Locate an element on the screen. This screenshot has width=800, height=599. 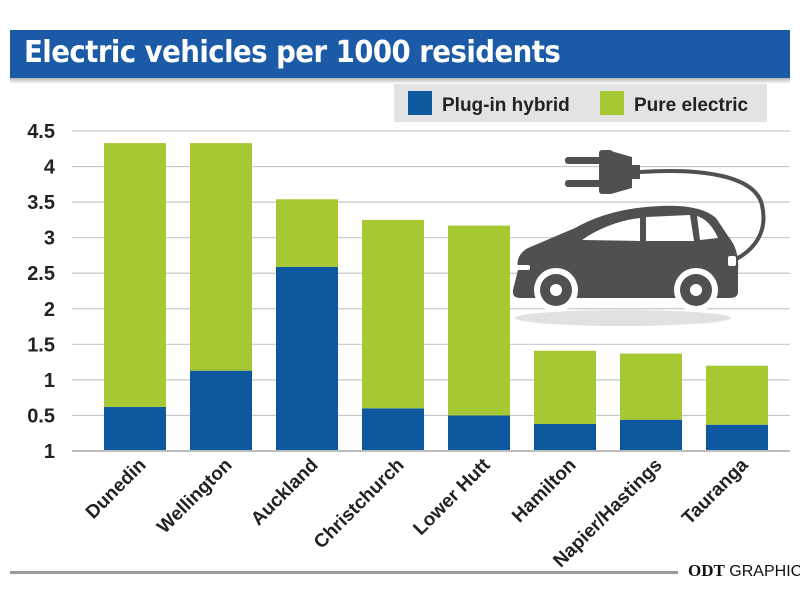
legend: Plug-in hybrid Pure electric is located at coordinates (580, 103).